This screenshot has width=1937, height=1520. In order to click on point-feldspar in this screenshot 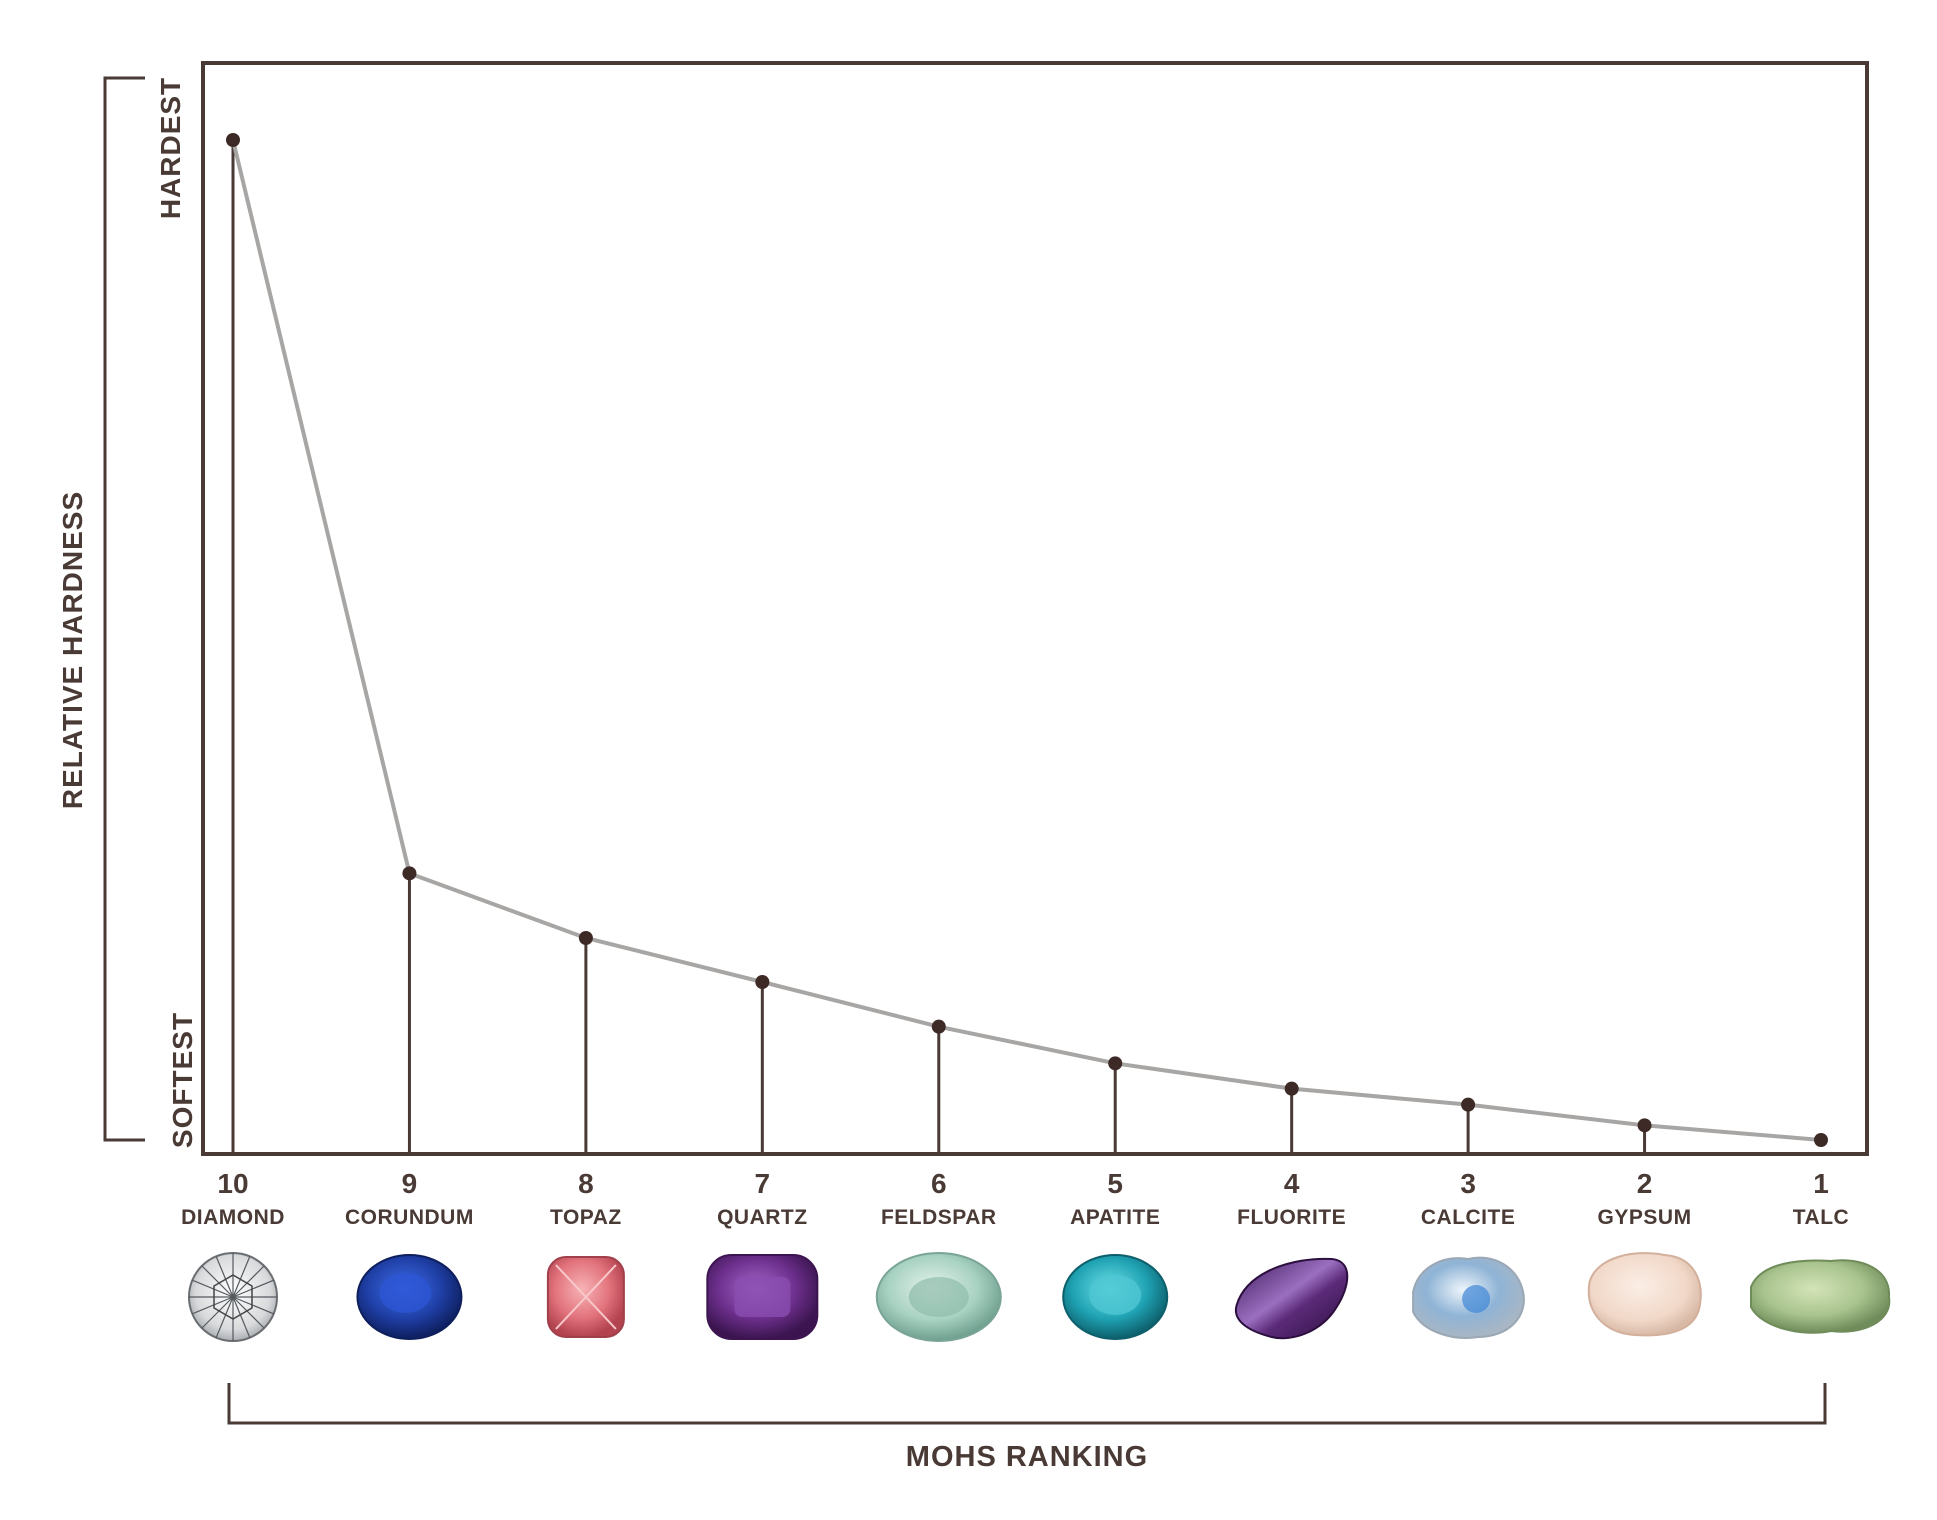, I will do `click(938, 1026)`.